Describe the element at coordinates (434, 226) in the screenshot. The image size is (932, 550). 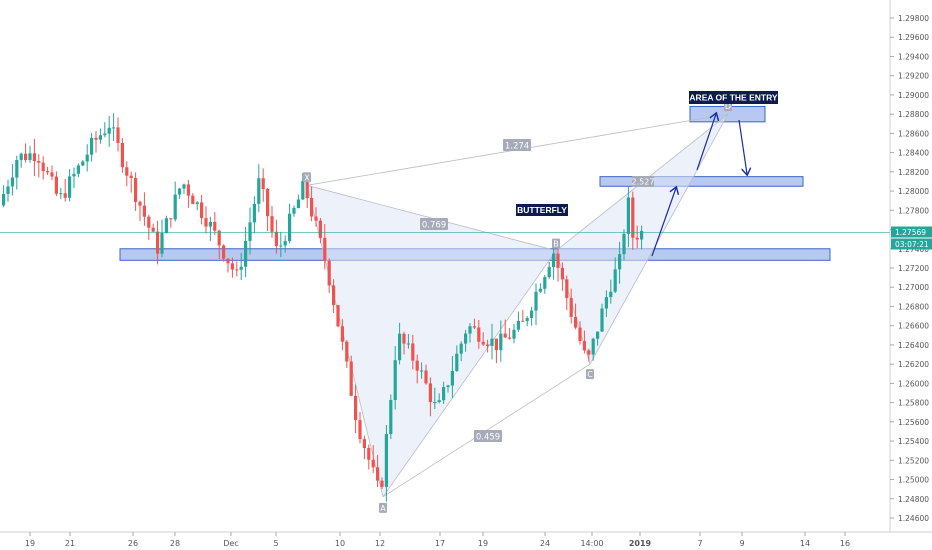
I see `ratio-label-XB: 0.769` at that location.